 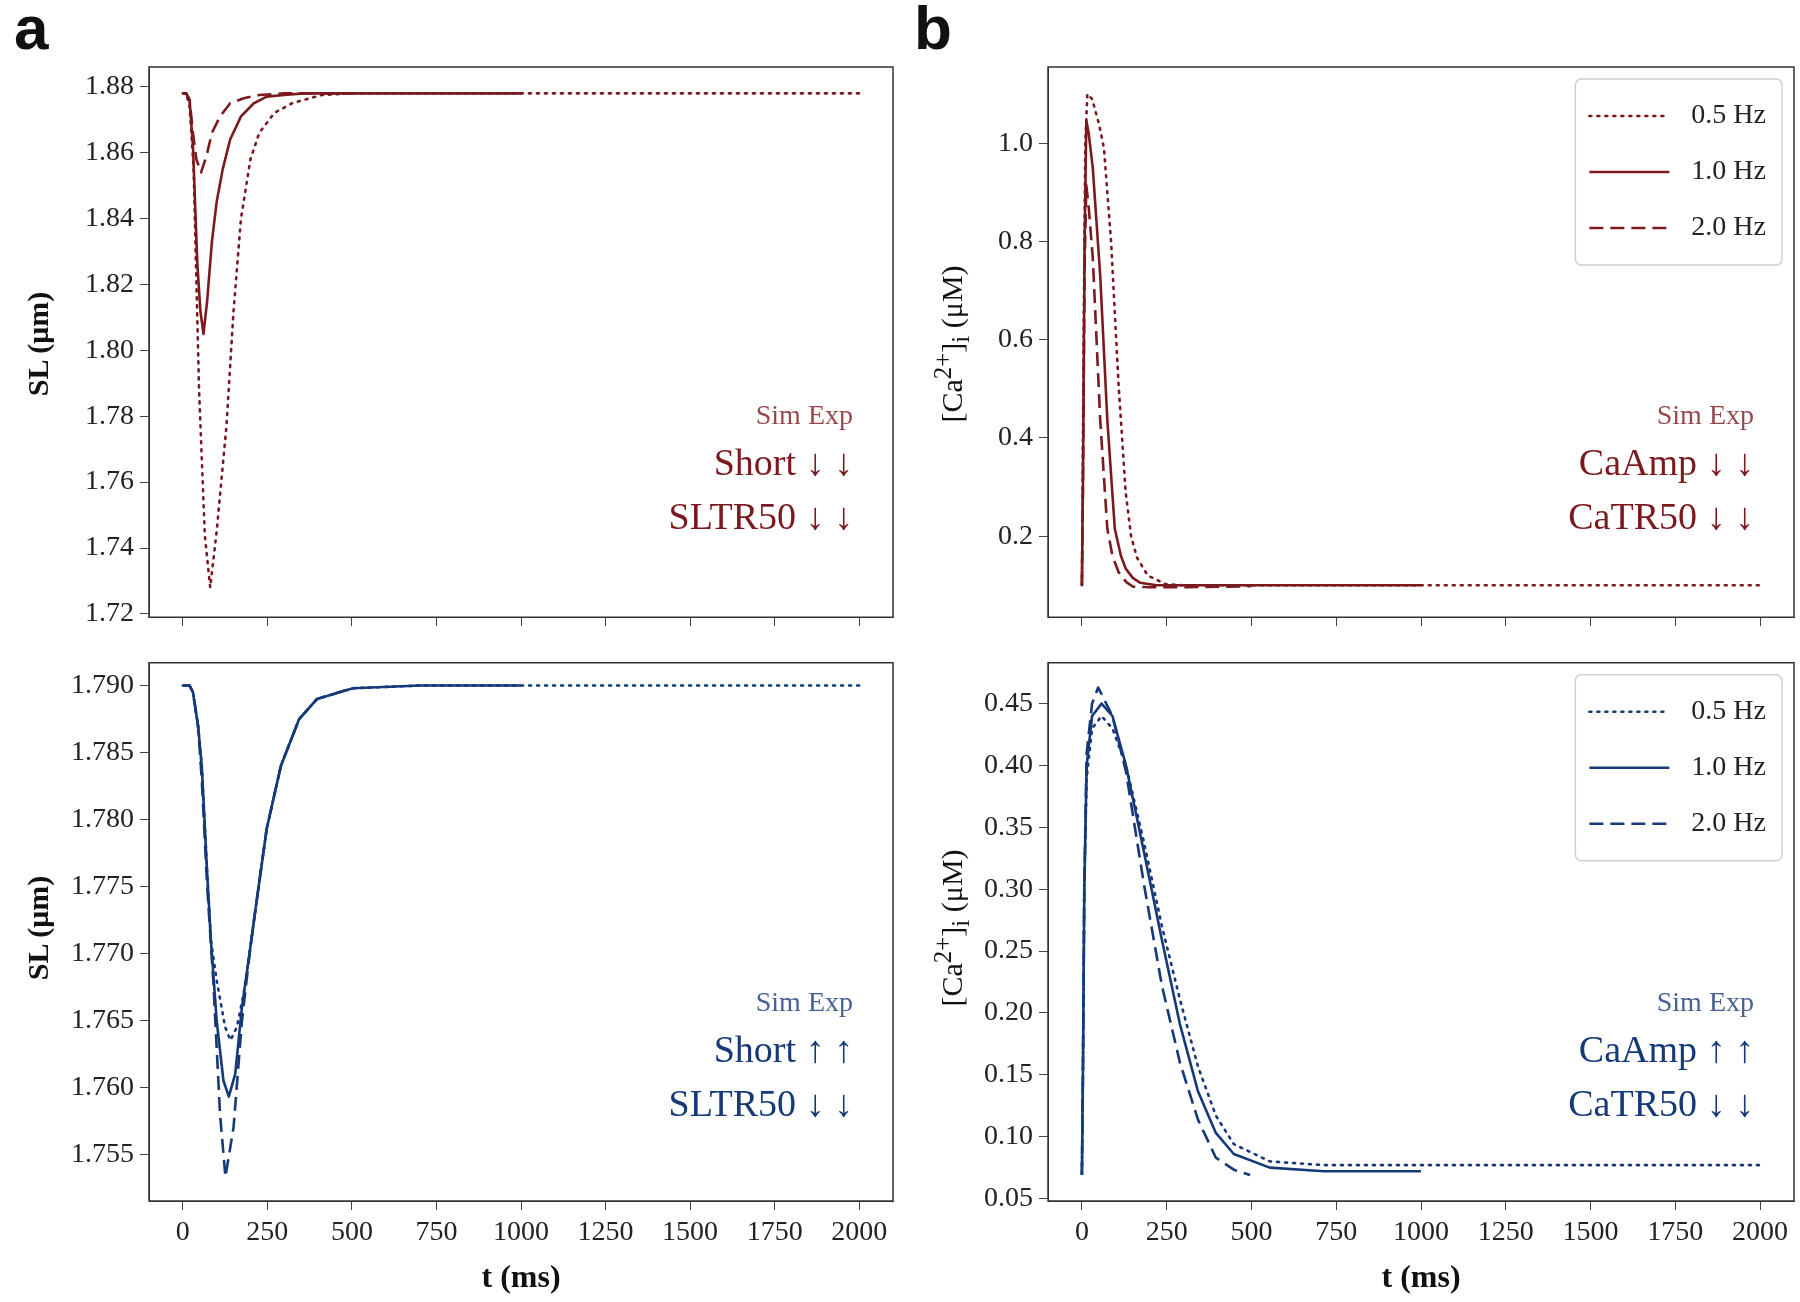 I want to click on chart-title: b, so click(x=933, y=31).